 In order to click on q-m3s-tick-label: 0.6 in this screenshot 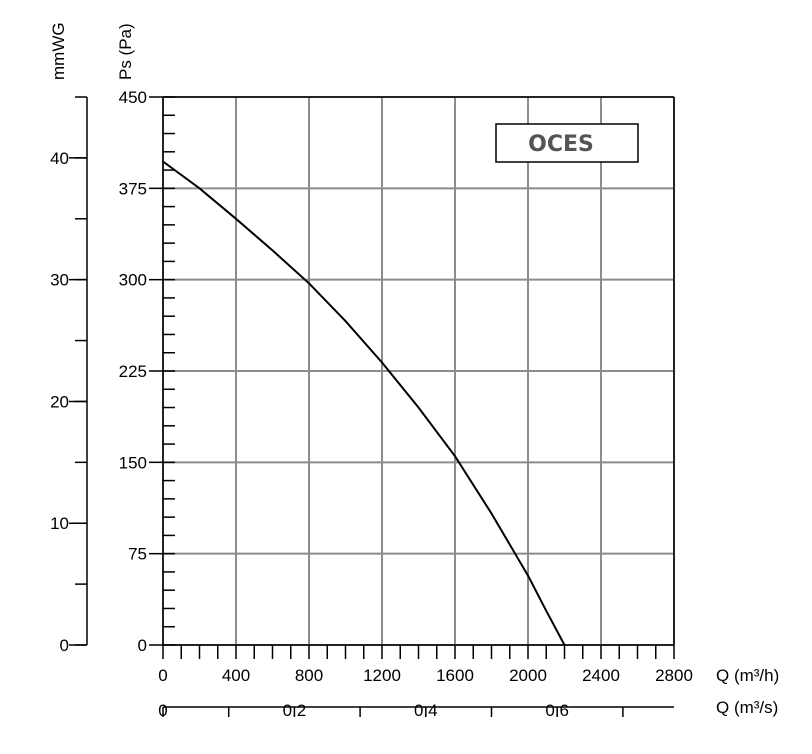, I will do `click(557, 710)`.